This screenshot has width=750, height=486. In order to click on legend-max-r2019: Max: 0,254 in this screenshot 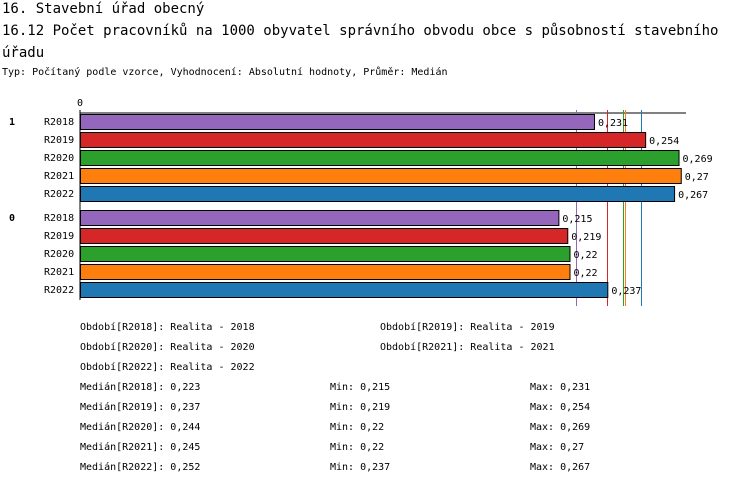, I will do `click(560, 407)`.